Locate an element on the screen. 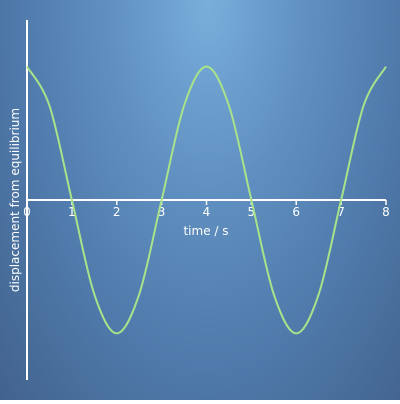 Image resolution: width=400 pixels, height=404 pixels. x-tick-label: 0 is located at coordinates (27, 212).